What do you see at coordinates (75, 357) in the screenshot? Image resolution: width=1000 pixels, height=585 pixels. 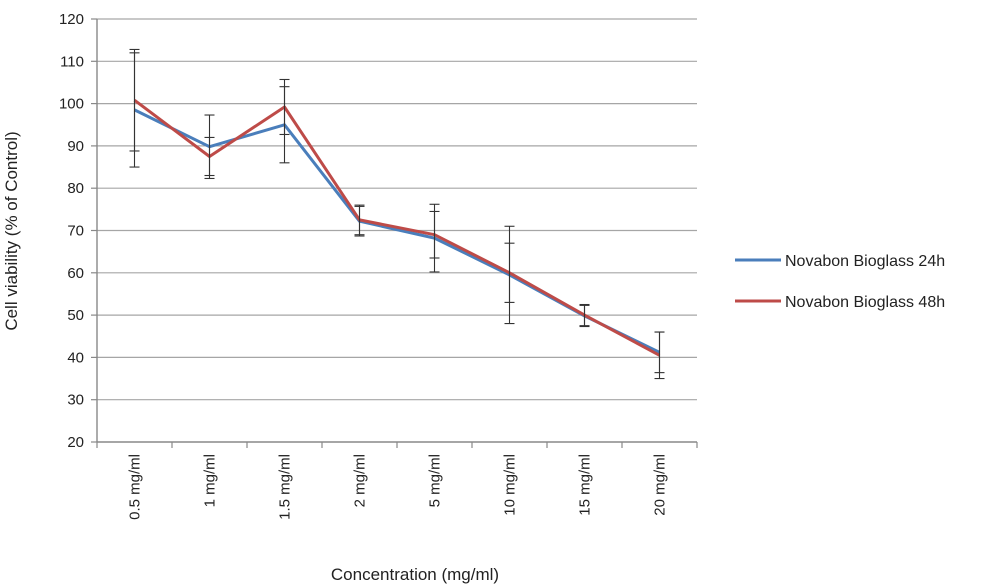 I see `y-tick-label: 40` at bounding box center [75, 357].